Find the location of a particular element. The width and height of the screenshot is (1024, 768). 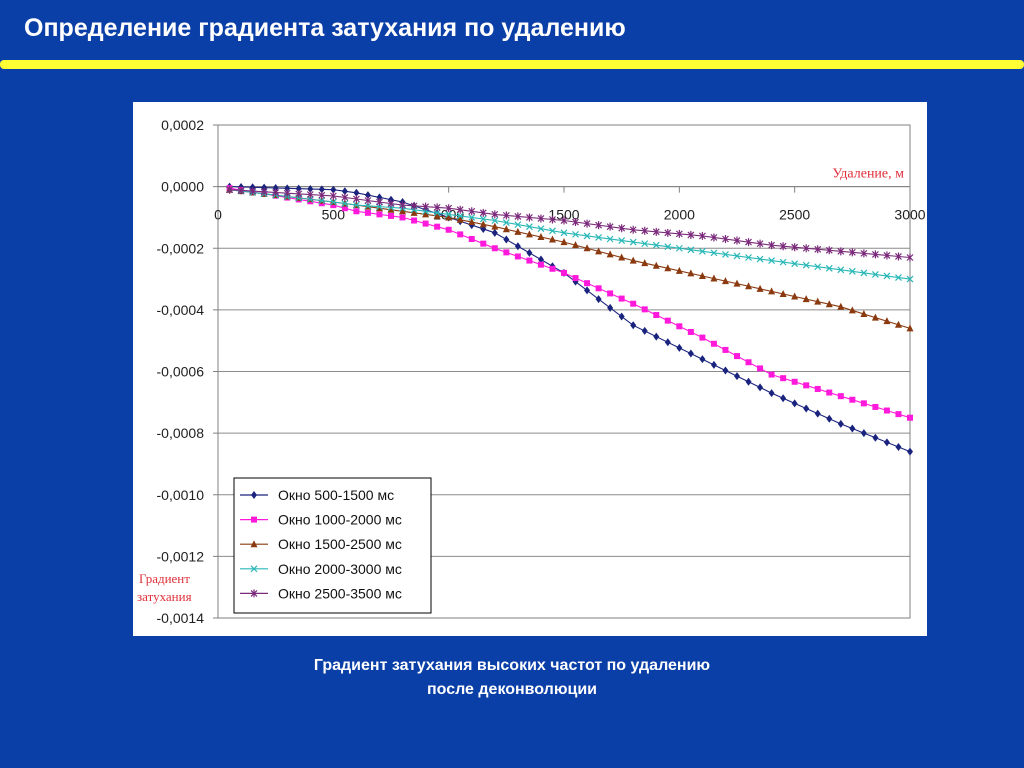

legend-entry: Окно 2500-3500 мс is located at coordinates (321, 593).